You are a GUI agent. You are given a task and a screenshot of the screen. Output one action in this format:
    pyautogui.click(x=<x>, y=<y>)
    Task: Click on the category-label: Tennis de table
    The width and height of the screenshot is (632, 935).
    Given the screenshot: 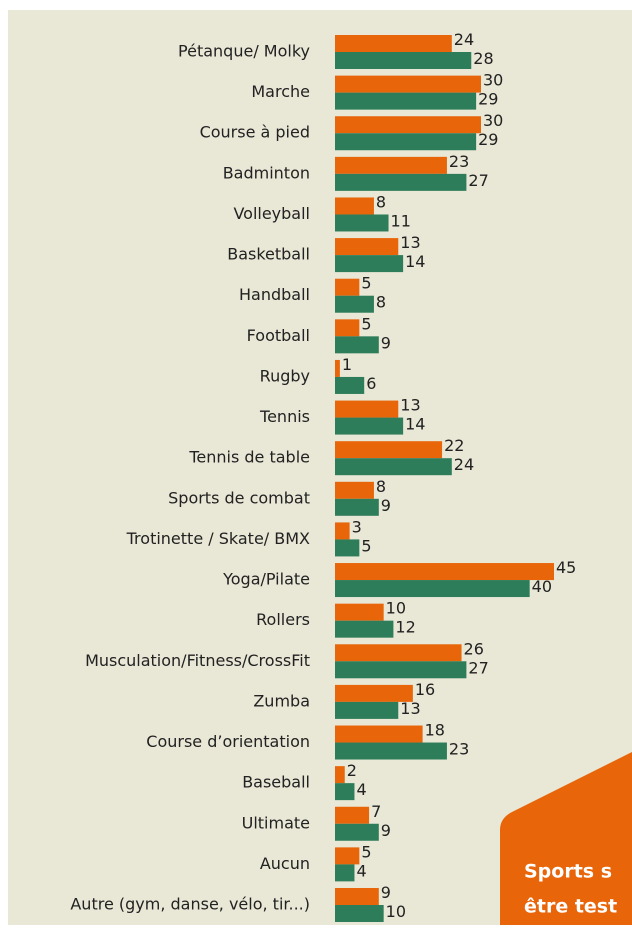 What is the action you would take?
    pyautogui.click(x=249, y=457)
    